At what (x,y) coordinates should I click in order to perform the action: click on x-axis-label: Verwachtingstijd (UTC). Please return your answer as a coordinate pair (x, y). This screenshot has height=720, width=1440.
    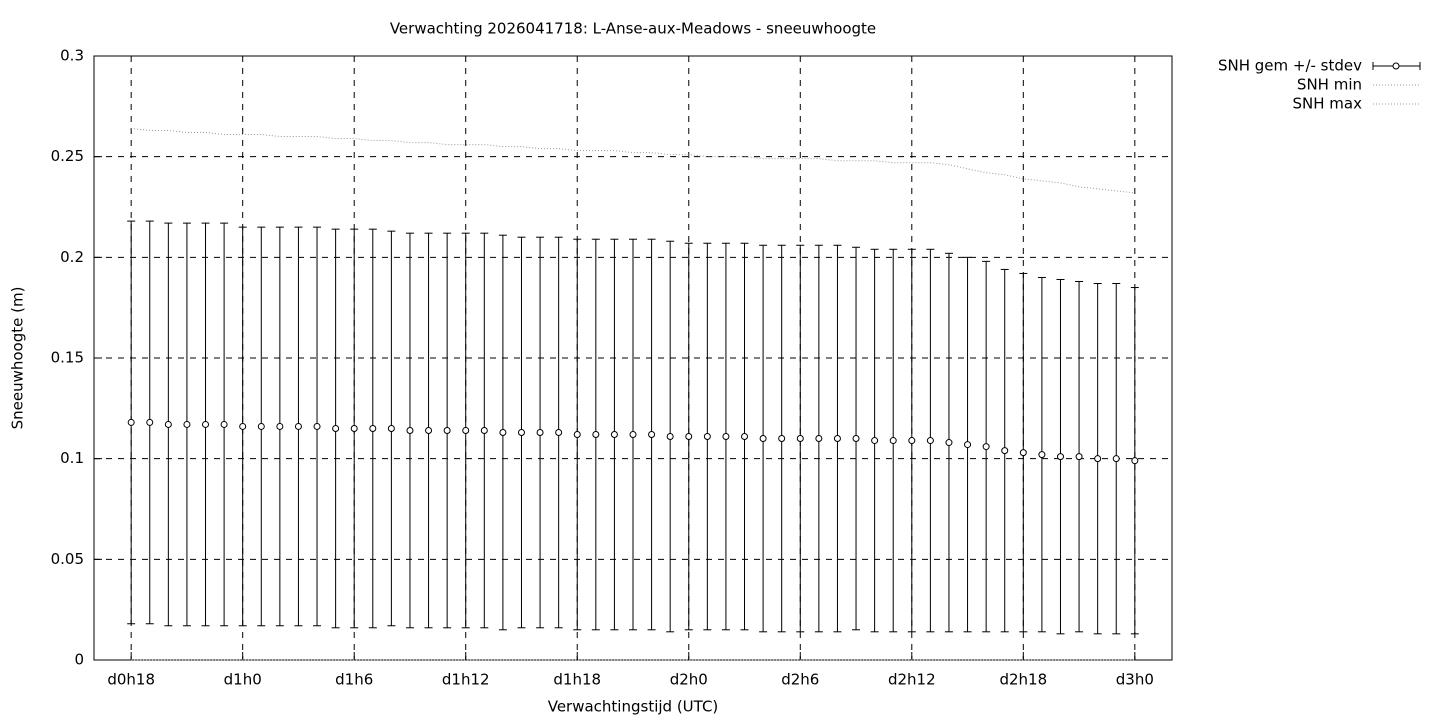
    Looking at the image, I should click on (633, 707).